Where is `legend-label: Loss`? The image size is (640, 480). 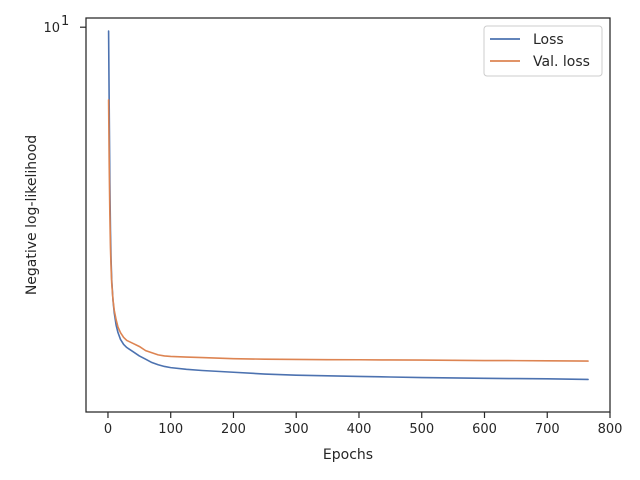
legend-label: Loss is located at coordinates (548, 40).